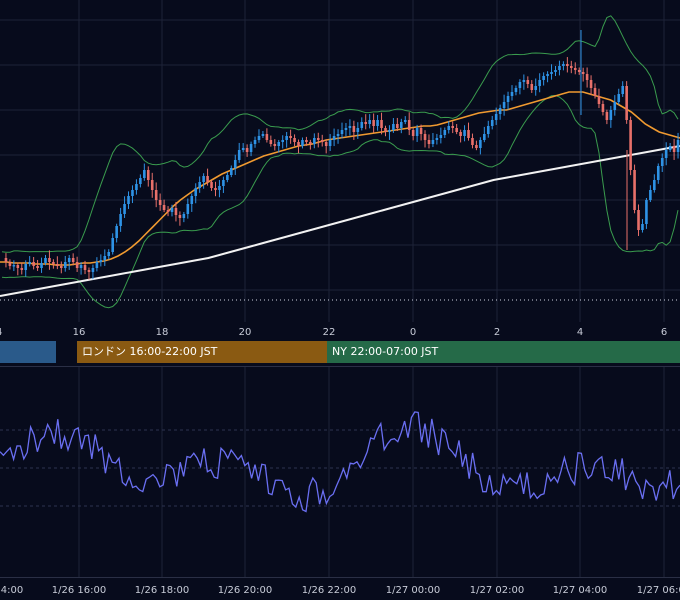  Describe the element at coordinates (580, 332) in the screenshot. I see `hour-tick-label: 4` at that location.